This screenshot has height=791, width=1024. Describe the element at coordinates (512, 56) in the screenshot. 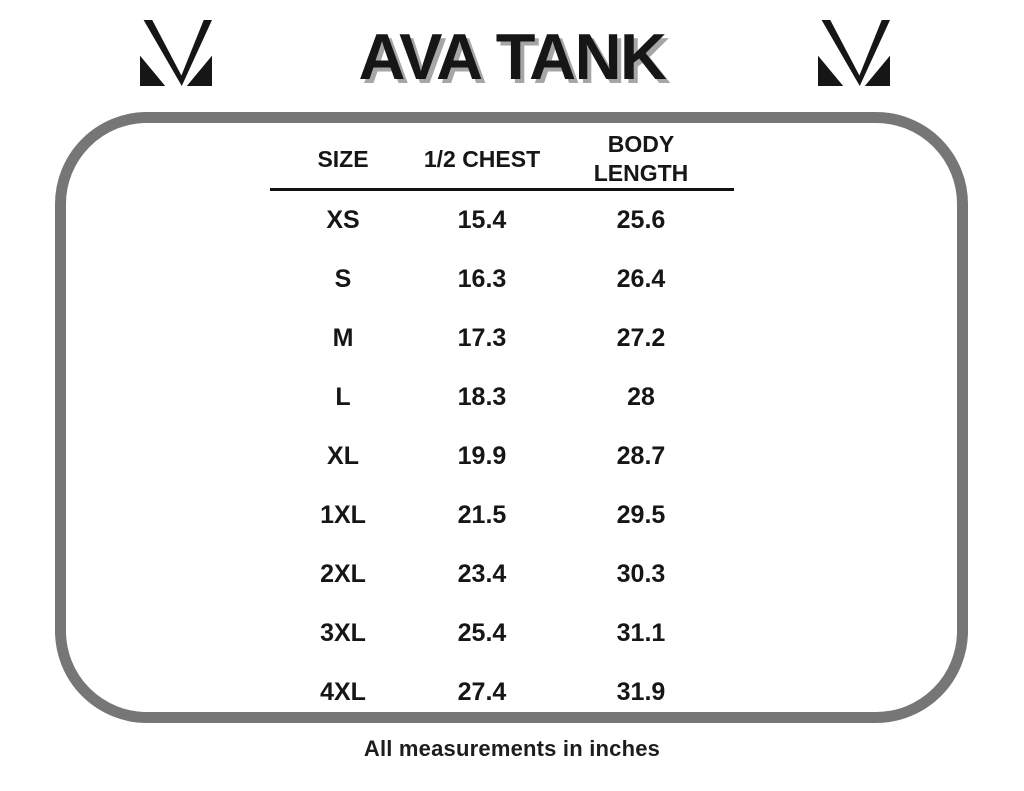

I see `page-title: AVA TANK` at that location.